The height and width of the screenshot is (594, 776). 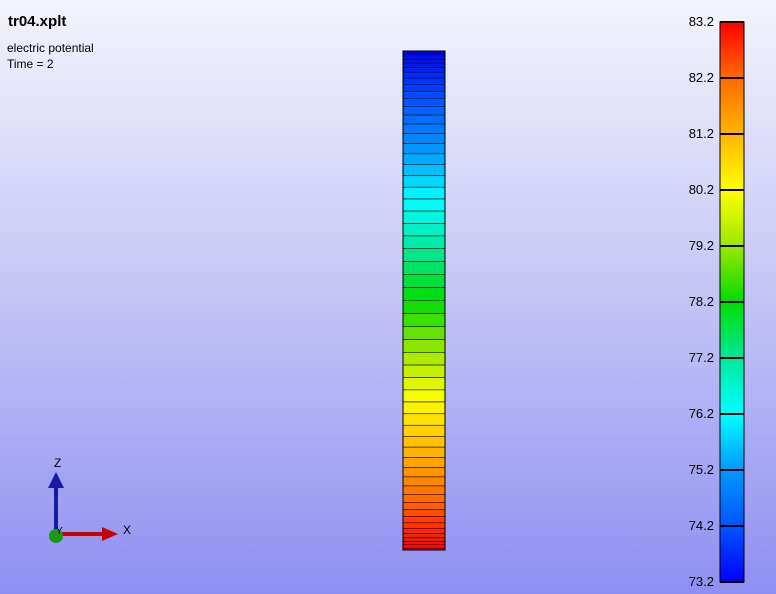 What do you see at coordinates (701, 301) in the screenshot?
I see `legend-tick-label: 78.2` at bounding box center [701, 301].